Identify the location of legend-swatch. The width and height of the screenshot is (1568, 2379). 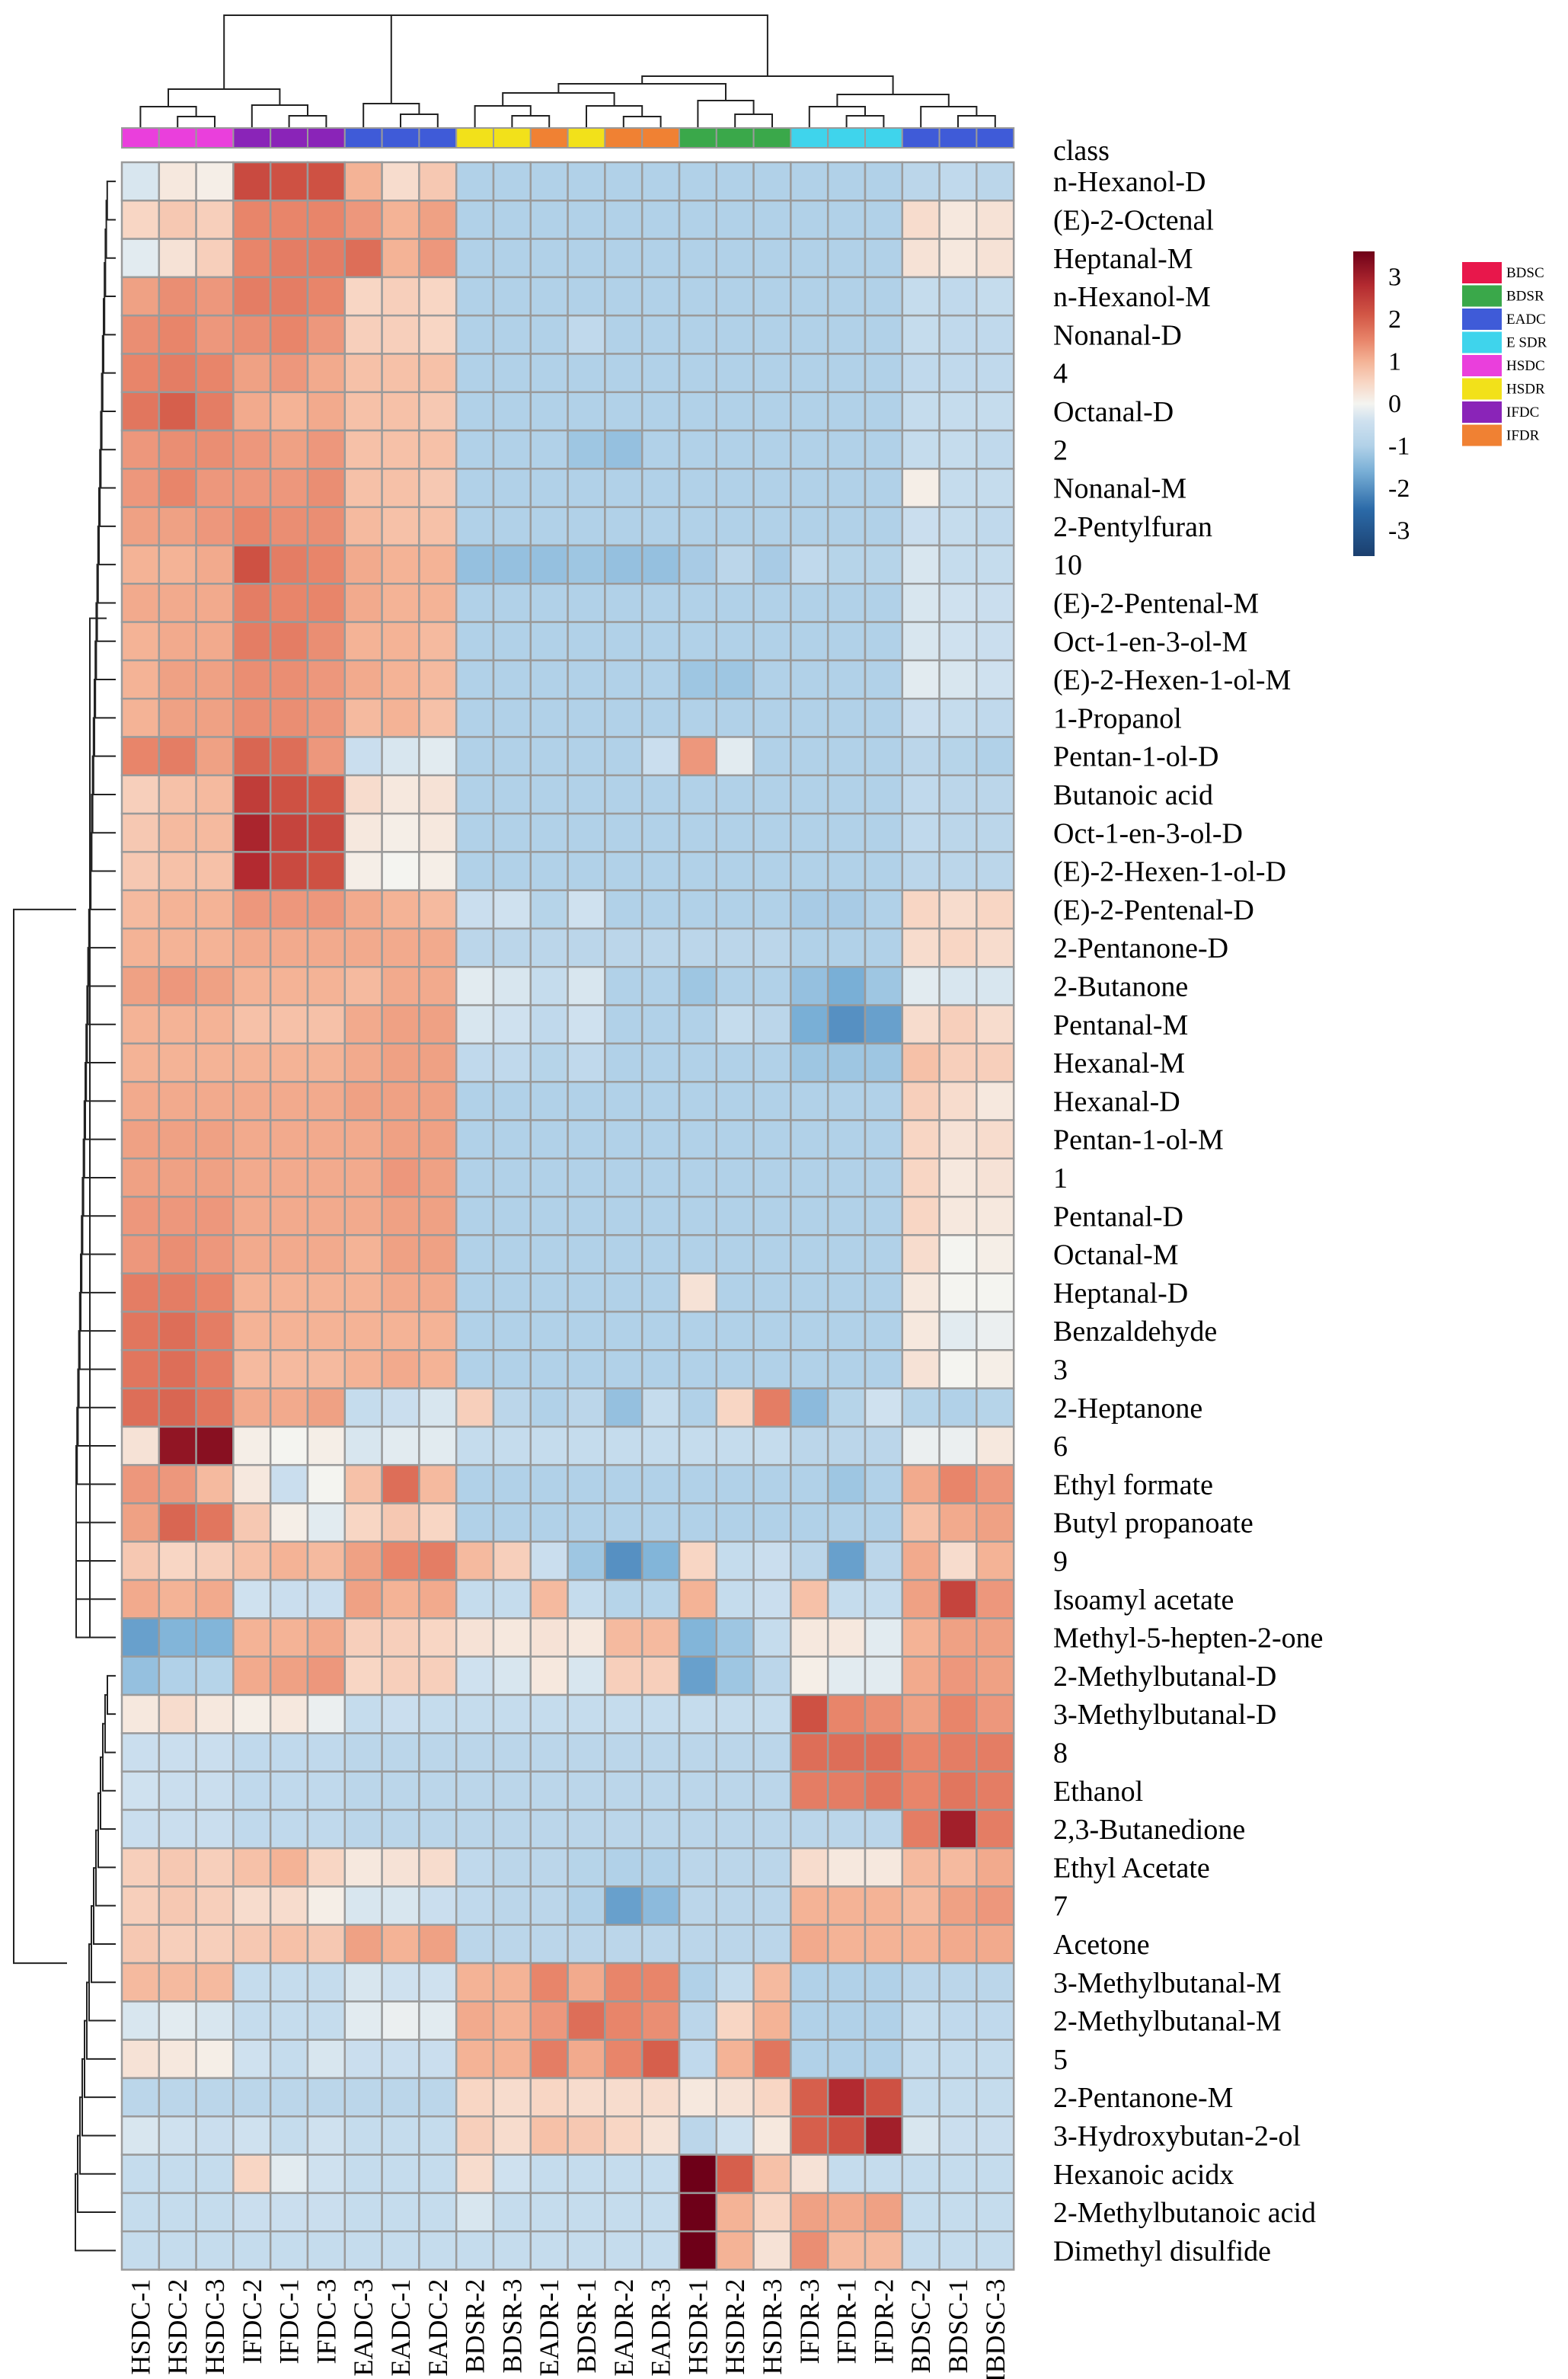
(1482, 365).